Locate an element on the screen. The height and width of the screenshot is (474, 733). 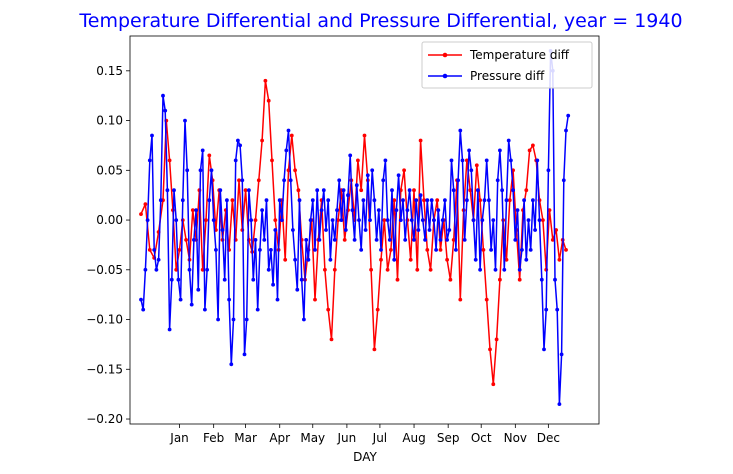
x-tick-label: Sep is located at coordinates (448, 438).